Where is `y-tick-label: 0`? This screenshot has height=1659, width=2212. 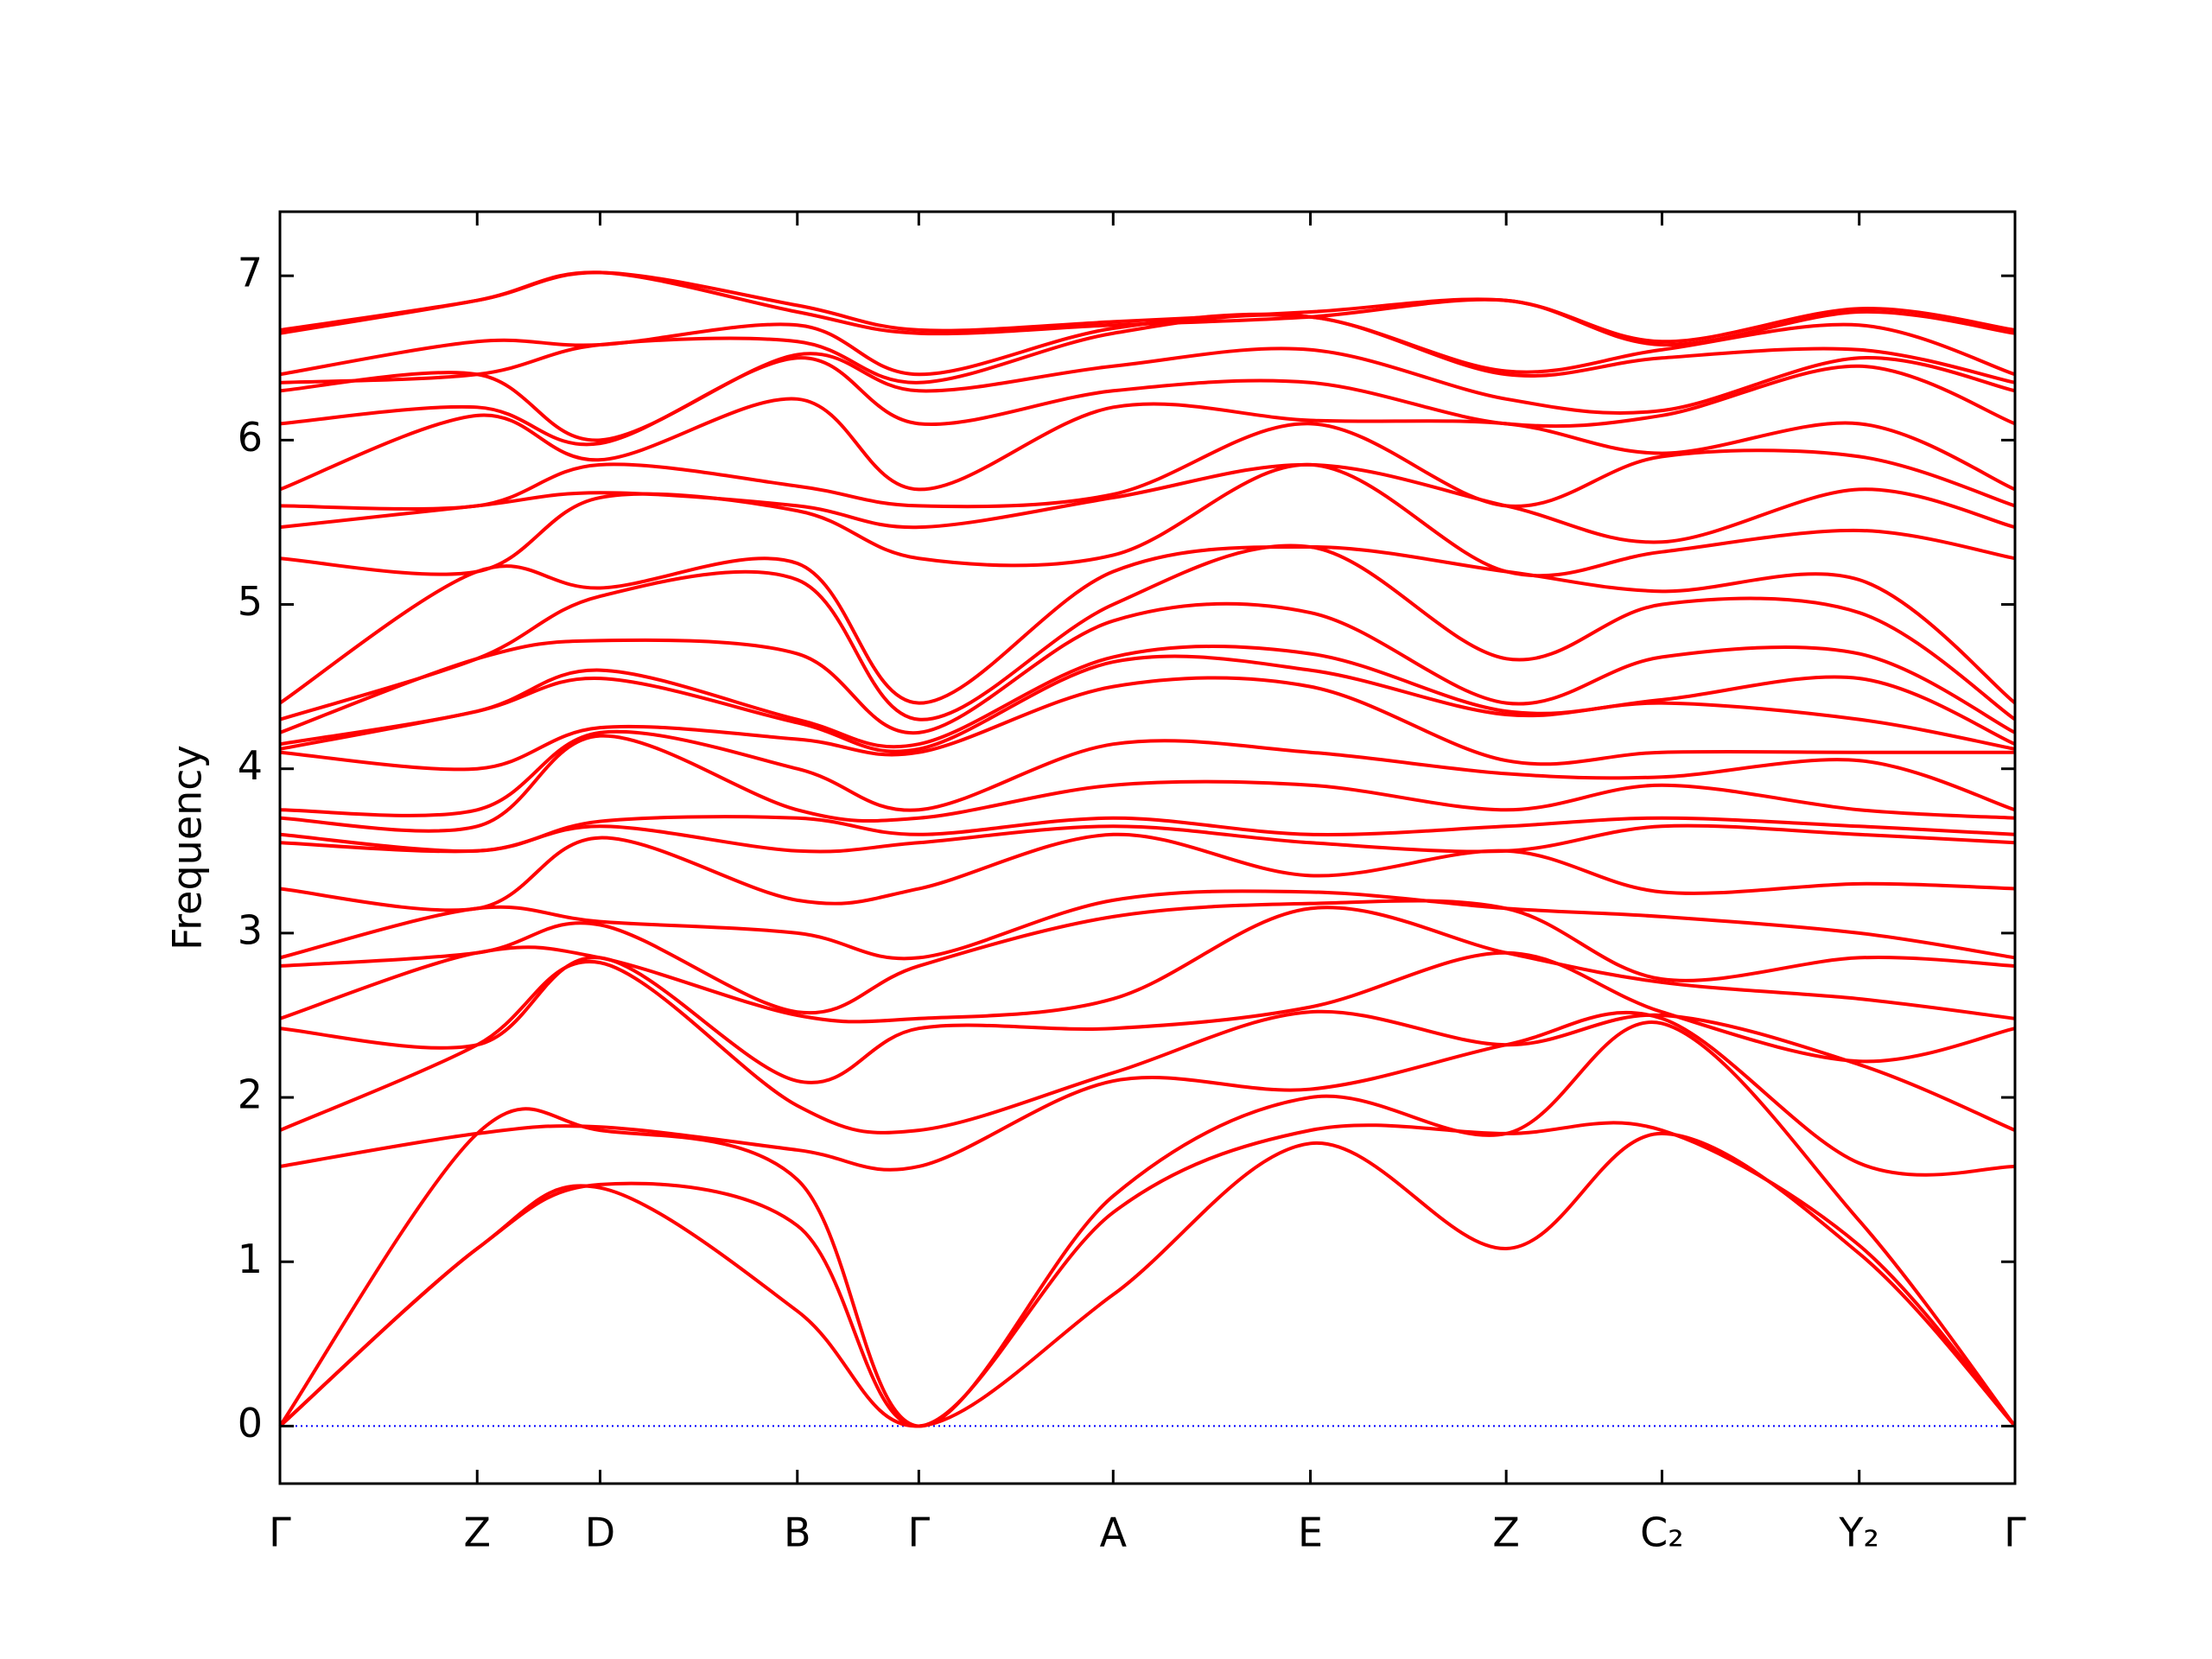 y-tick-label: 0 is located at coordinates (250, 1423).